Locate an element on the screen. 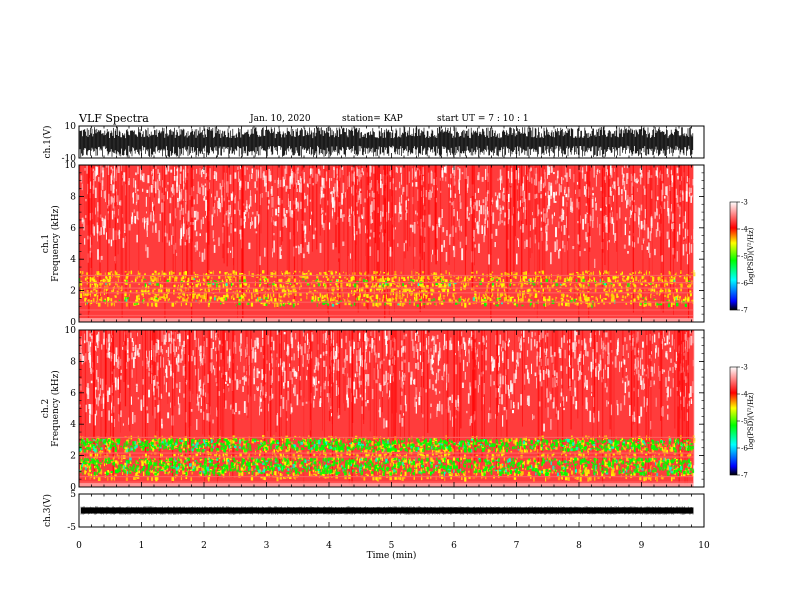 This screenshot has width=792, height=612. ch1-spectrogram-colorbar-tick: -3 is located at coordinates (744, 203).